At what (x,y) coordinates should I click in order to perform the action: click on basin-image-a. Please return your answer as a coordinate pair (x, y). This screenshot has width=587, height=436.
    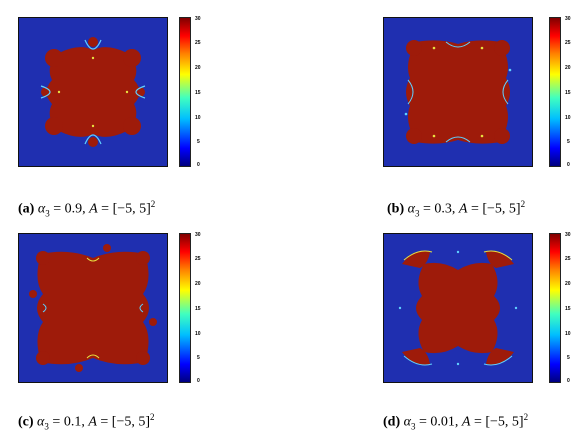
    Looking at the image, I should click on (93, 92).